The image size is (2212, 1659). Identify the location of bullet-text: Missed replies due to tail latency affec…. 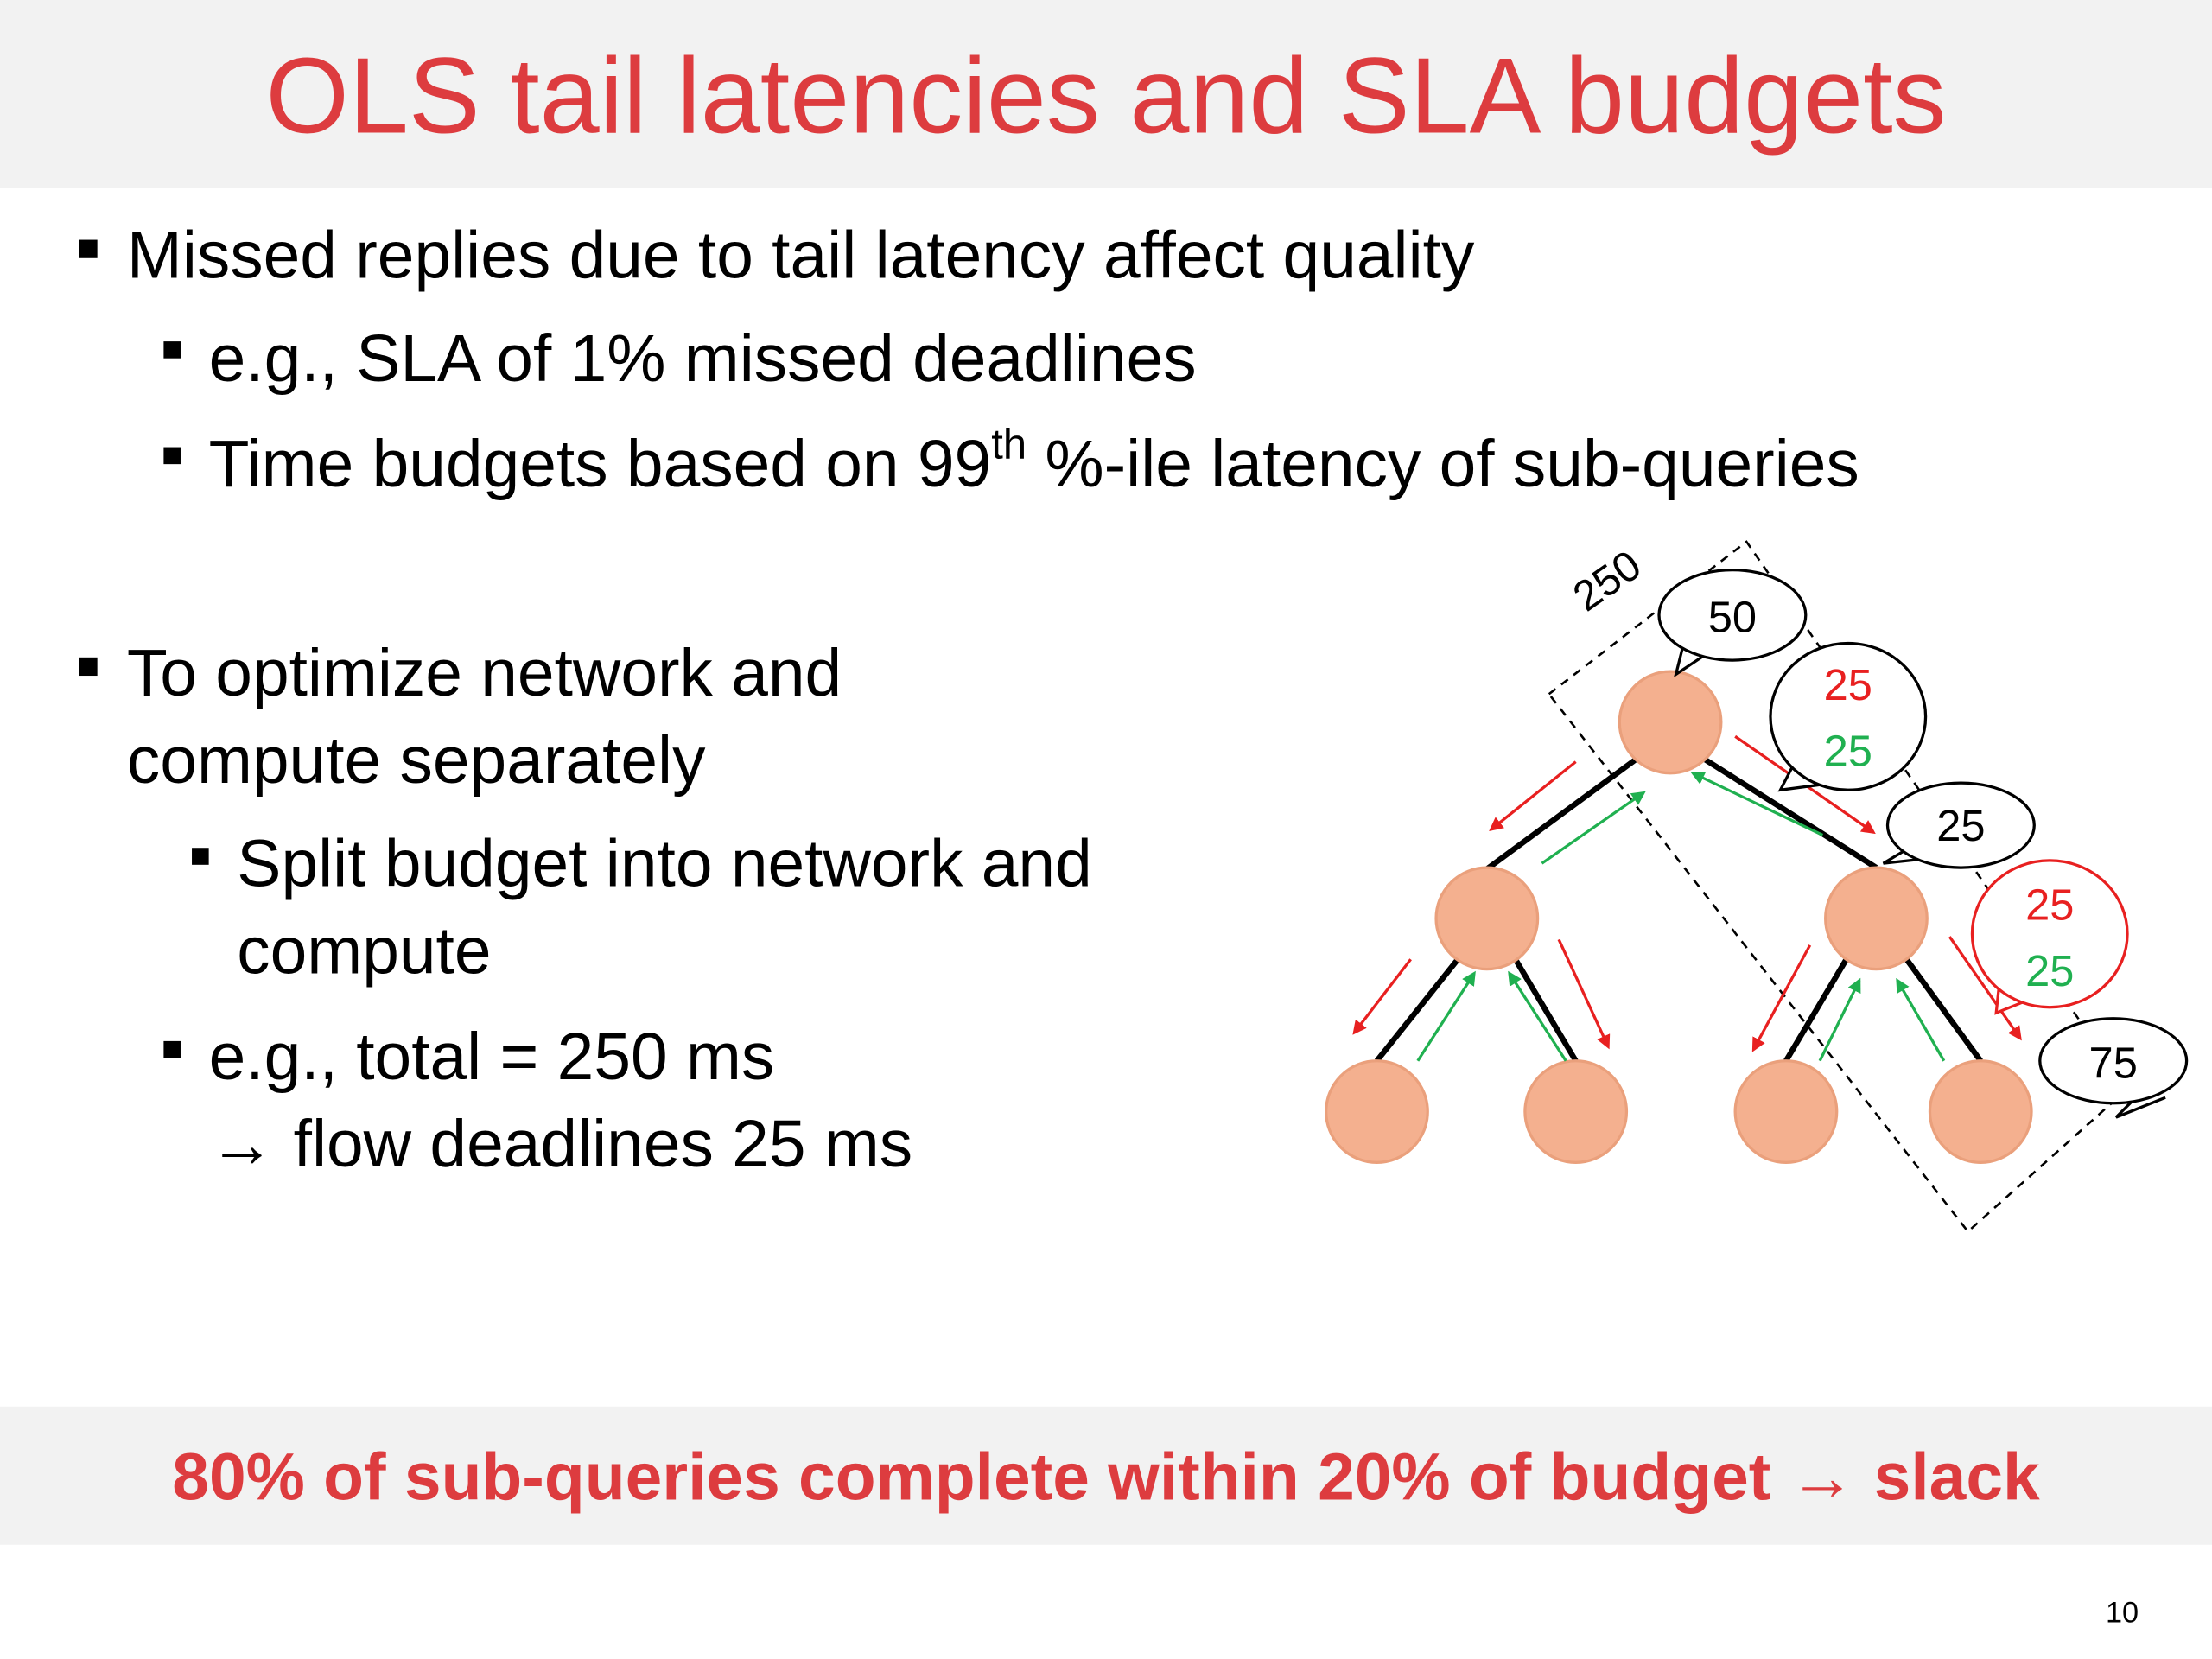
(801, 256).